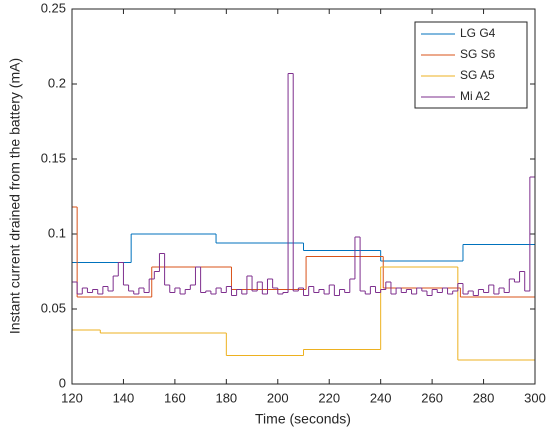 This screenshot has width=550, height=435. What do you see at coordinates (175, 397) in the screenshot?
I see `x-tick-label: 160` at bounding box center [175, 397].